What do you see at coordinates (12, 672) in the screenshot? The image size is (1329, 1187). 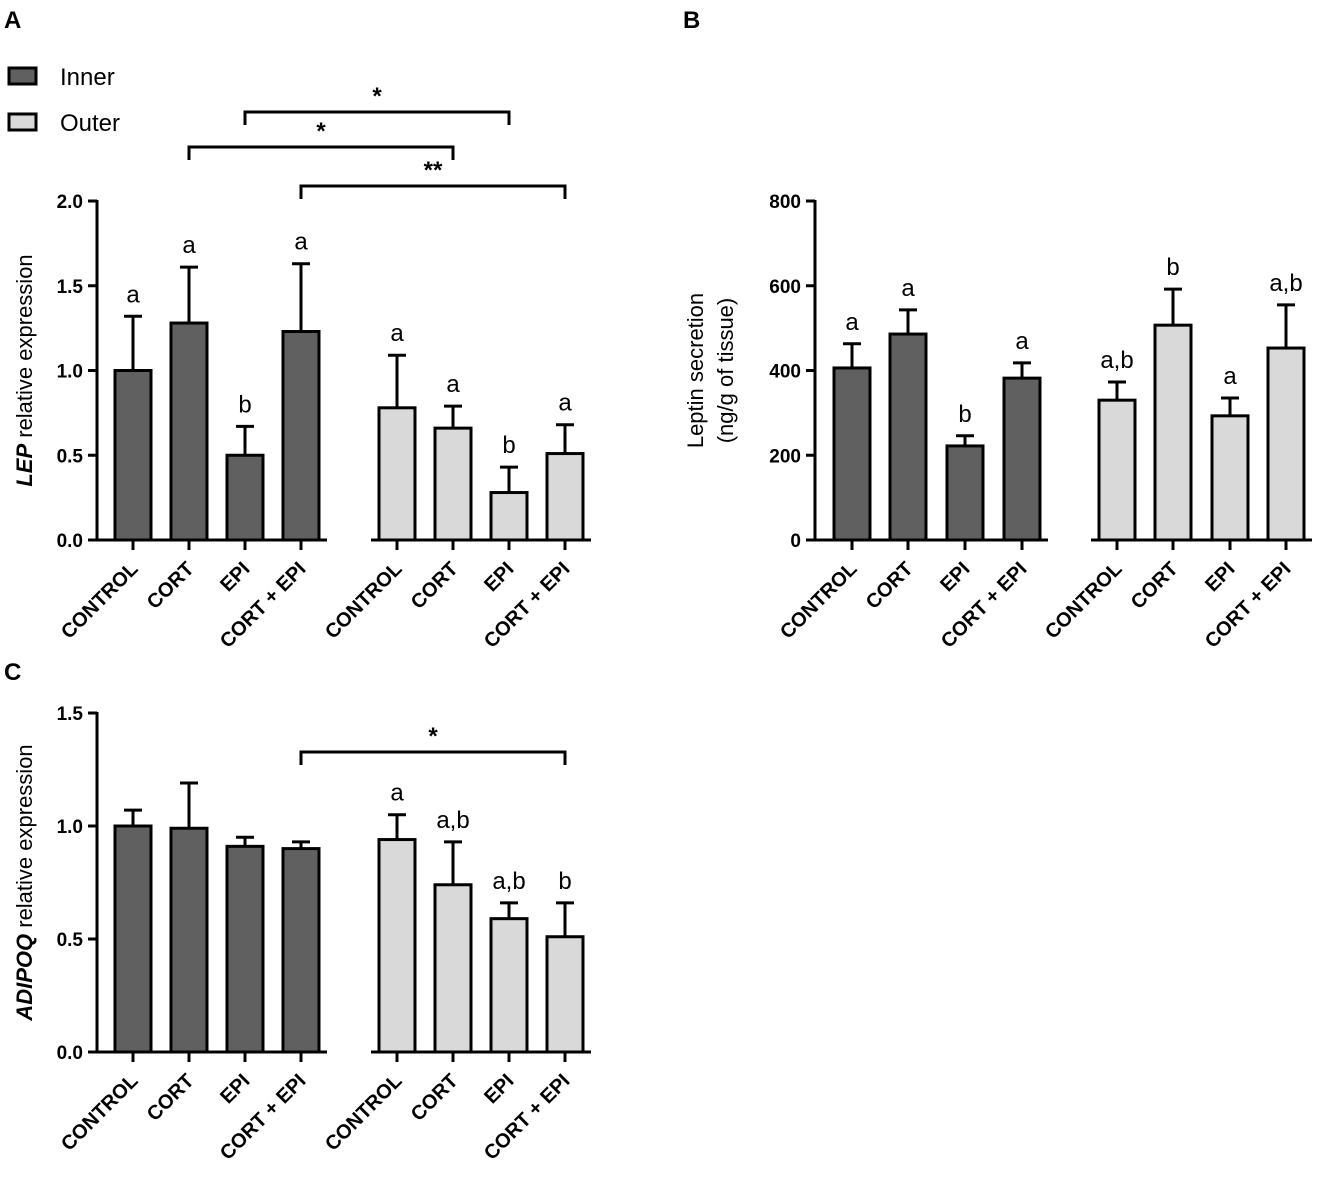 I see `panel-label-c: C` at bounding box center [12, 672].